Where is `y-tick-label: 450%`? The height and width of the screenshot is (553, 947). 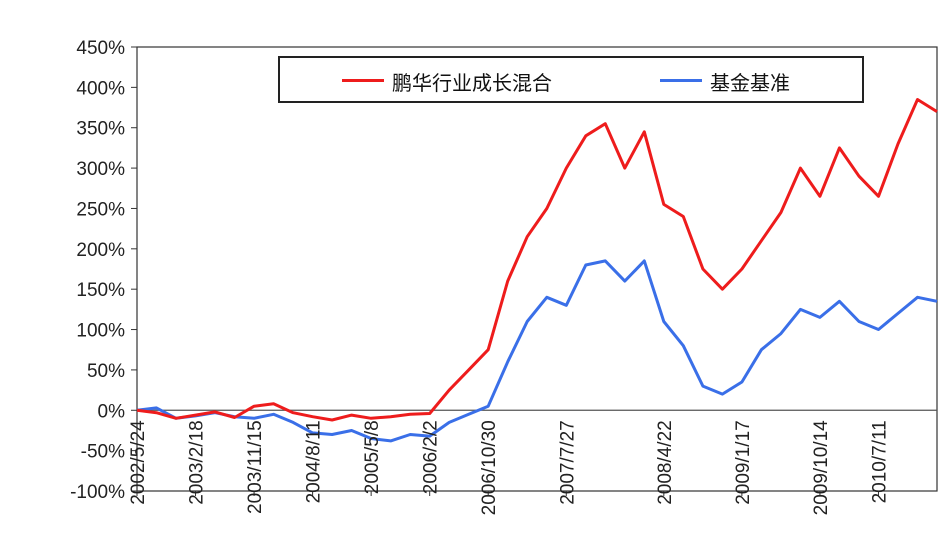 y-tick-label: 450% is located at coordinates (100, 48).